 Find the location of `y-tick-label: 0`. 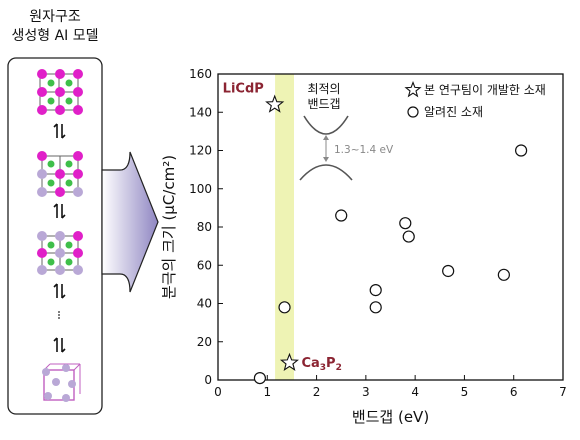

y-tick-label: 0 is located at coordinates (208, 380).